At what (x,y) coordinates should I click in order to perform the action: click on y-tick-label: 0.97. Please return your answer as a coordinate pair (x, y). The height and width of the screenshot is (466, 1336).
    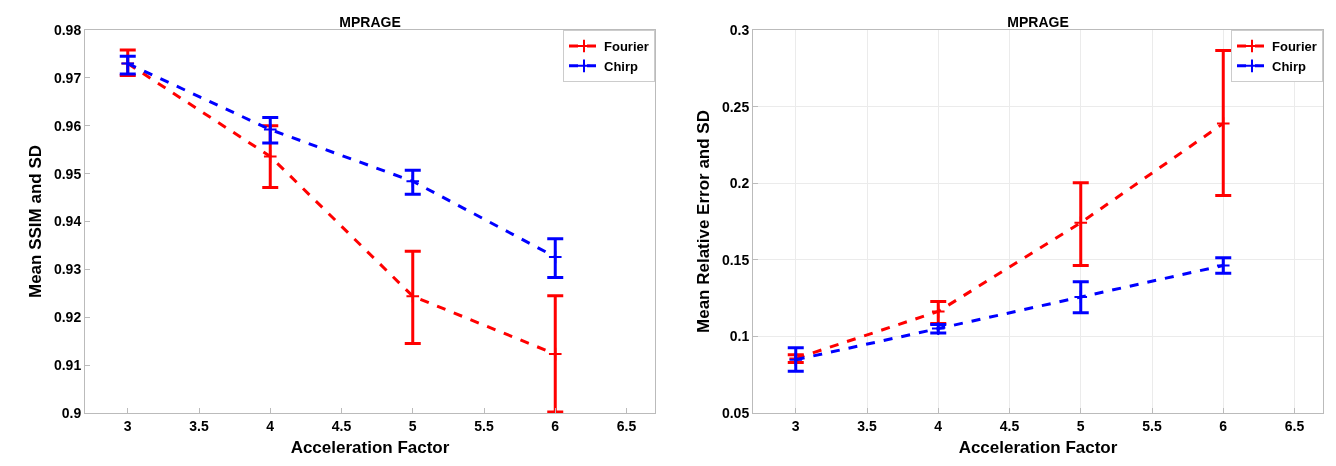
    Looking at the image, I should click on (67, 77).